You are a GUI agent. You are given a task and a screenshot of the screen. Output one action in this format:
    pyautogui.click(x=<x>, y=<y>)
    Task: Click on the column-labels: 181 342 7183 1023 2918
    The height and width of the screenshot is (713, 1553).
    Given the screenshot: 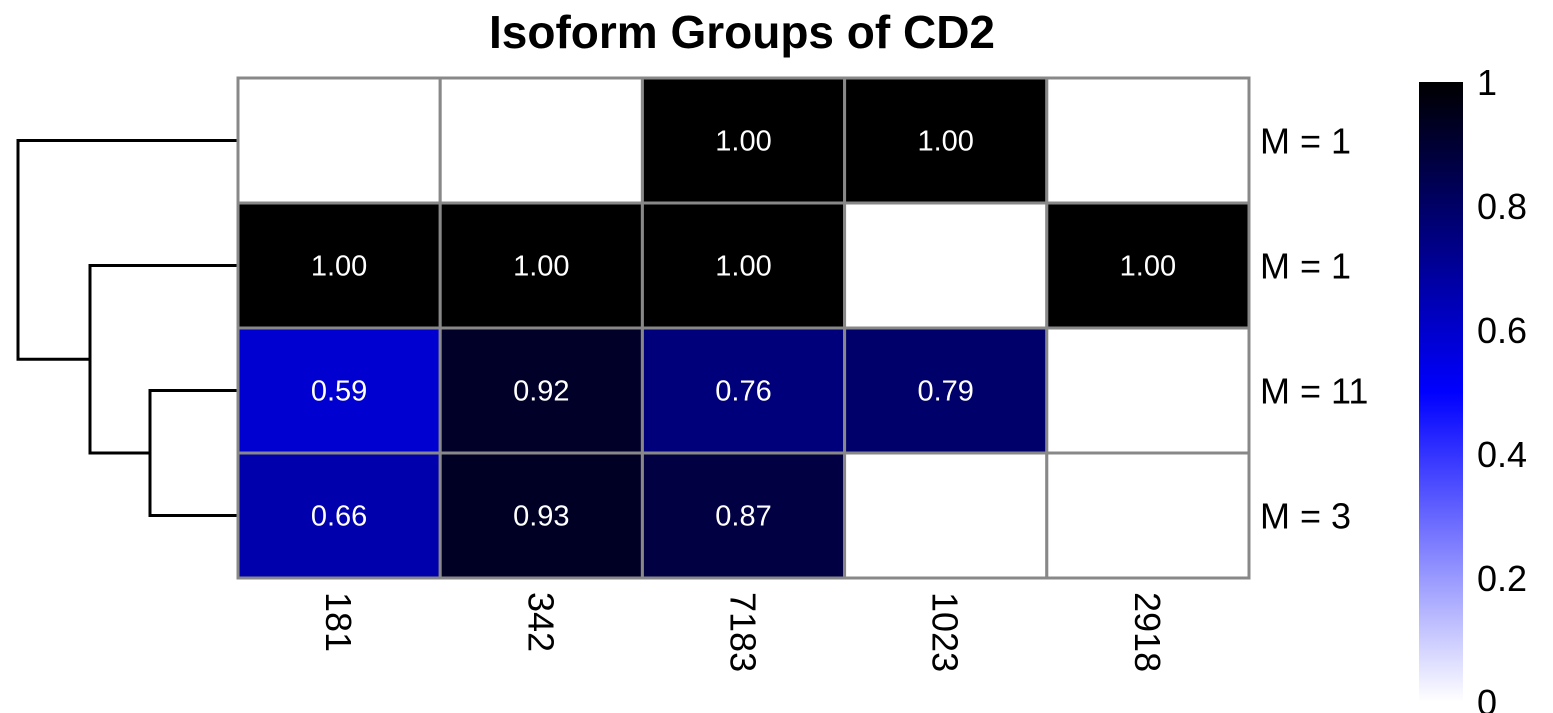 What is the action you would take?
    pyautogui.click(x=743, y=632)
    